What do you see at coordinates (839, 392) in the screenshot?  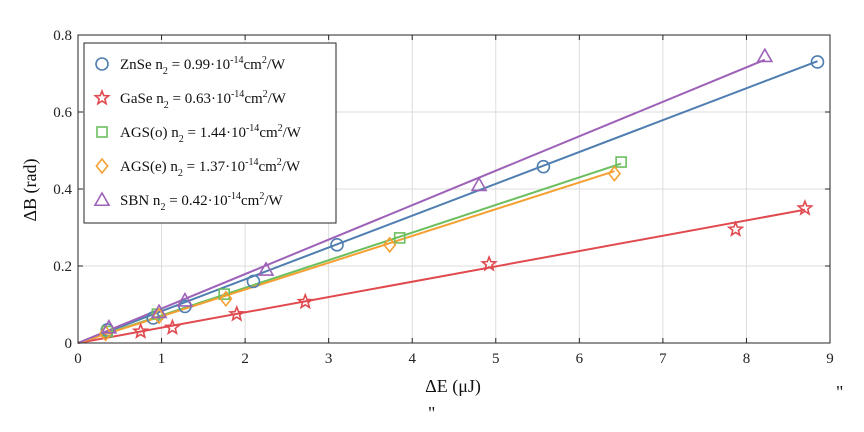 I see `stray-mark-2: "` at bounding box center [839, 392].